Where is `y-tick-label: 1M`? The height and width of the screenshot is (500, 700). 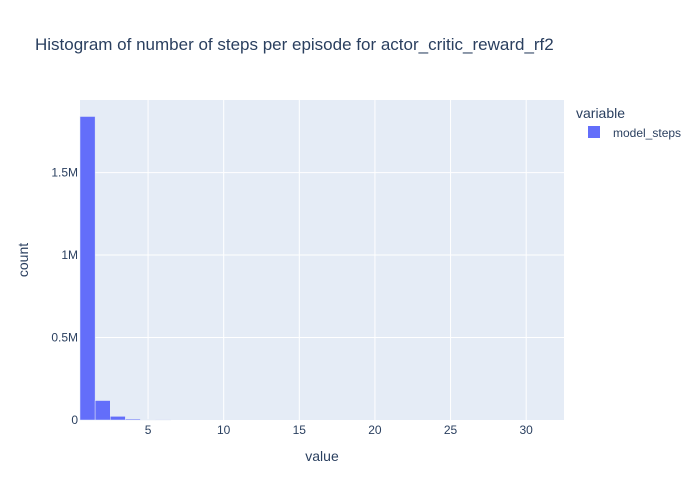
y-tick-label: 1M is located at coordinates (69, 255).